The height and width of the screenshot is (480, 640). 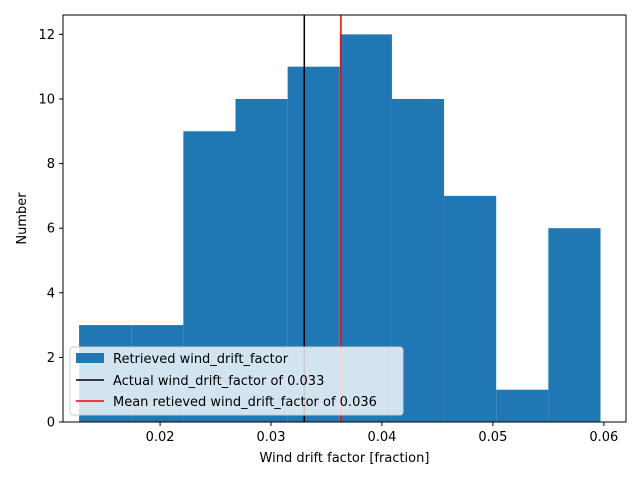 I want to click on legend-label-histogram: Retrieved wind_drift_factor, so click(x=201, y=359).